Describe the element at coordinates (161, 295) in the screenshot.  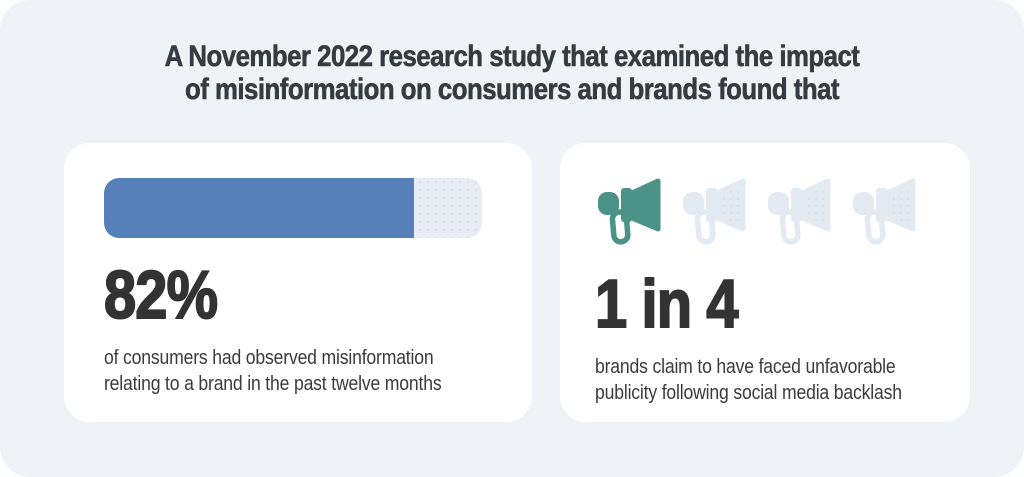
I see `stat-value-consumers: 82%` at that location.